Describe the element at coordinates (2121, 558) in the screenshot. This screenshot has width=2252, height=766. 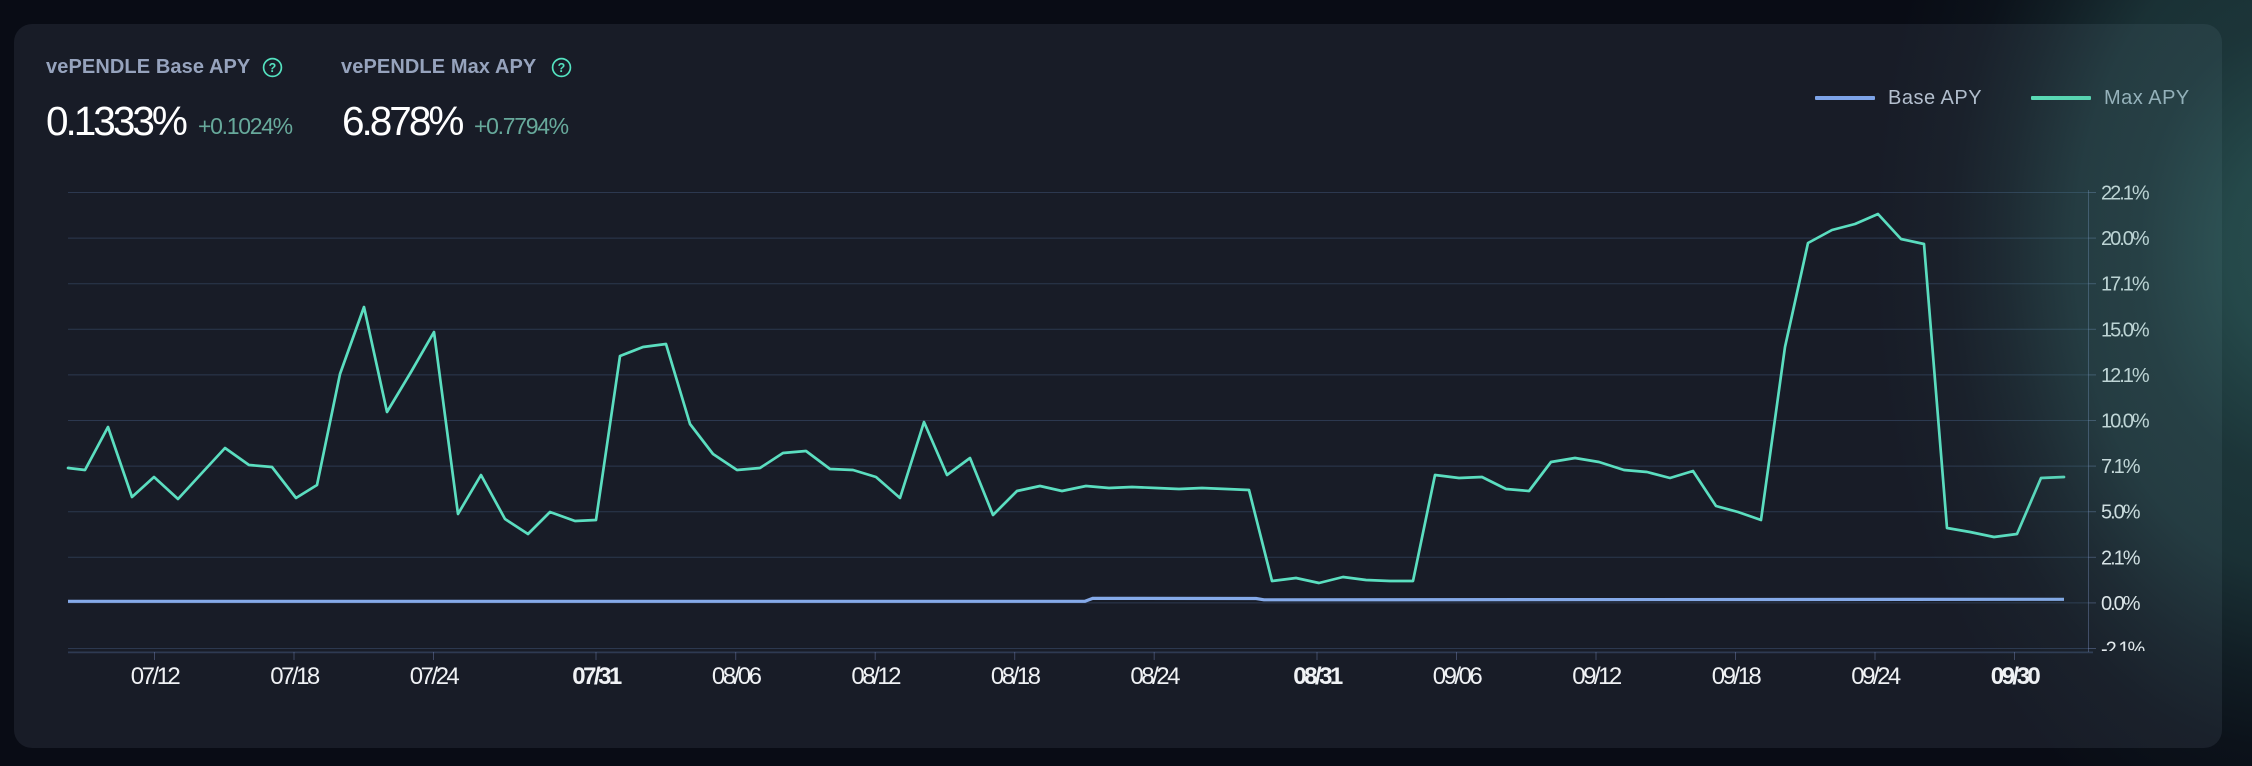
I see `svg-text: 2.1%` at that location.